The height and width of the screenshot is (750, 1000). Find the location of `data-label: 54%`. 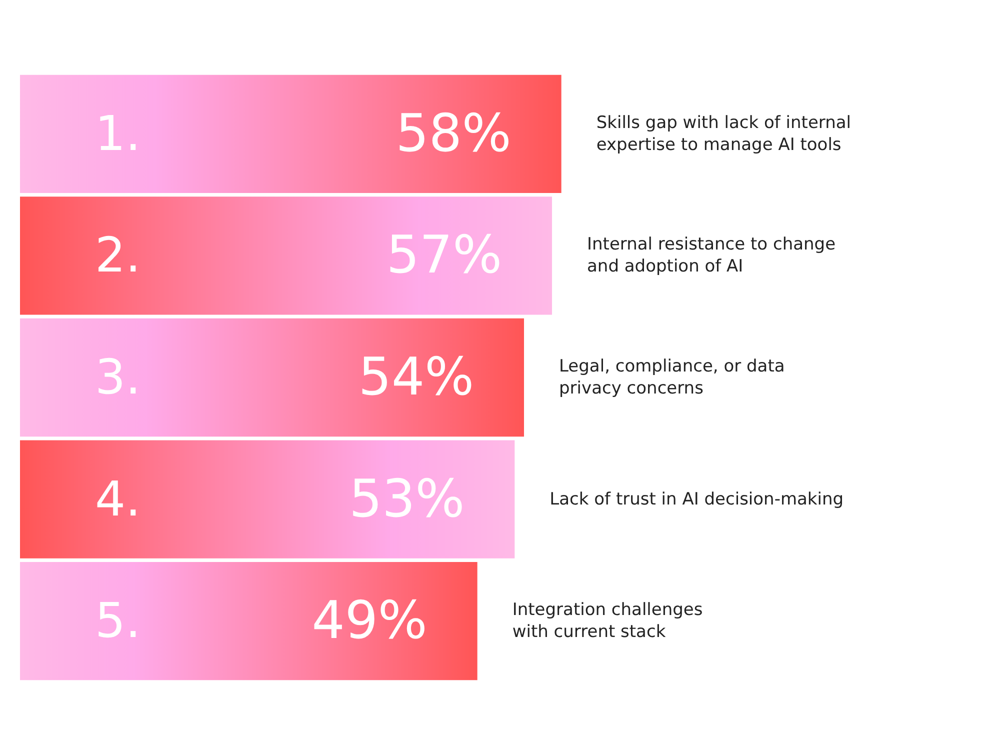

data-label: 54% is located at coordinates (416, 378).